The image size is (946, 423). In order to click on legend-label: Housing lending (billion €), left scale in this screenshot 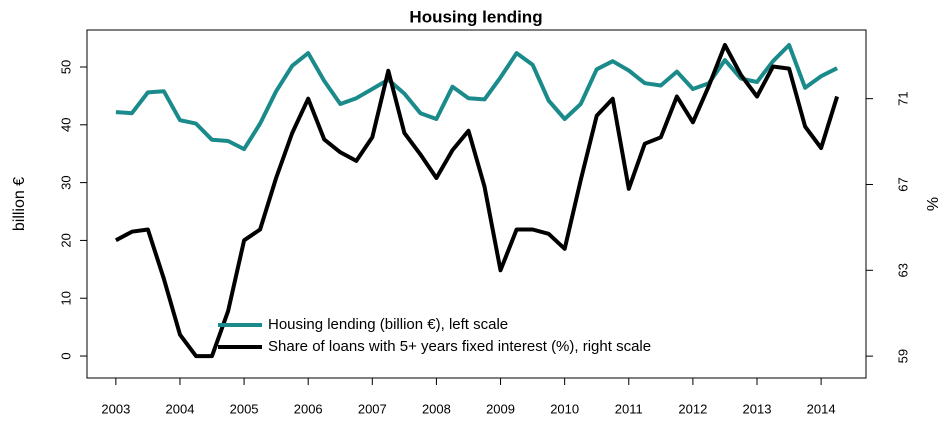, I will do `click(388, 324)`.